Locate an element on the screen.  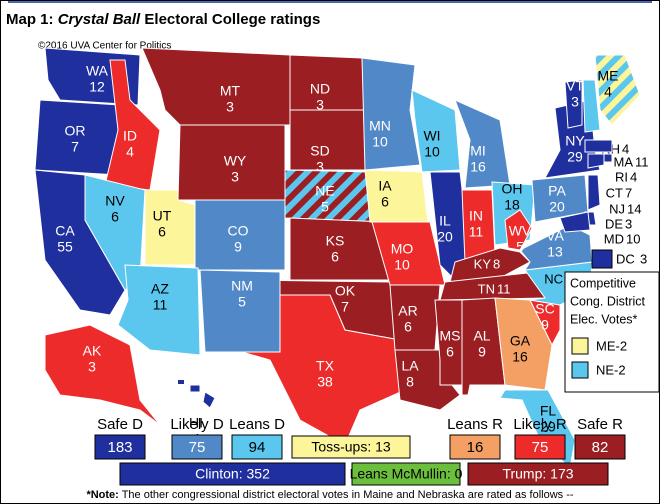
tossup-label: Toss-ups: 13 is located at coordinates (351, 447).